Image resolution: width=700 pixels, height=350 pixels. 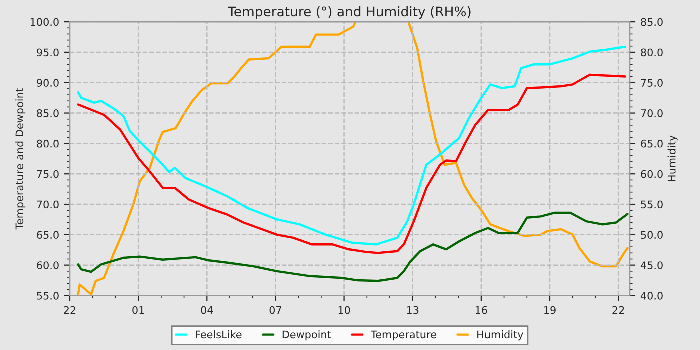 I want to click on y2-tick-label: 85.0, so click(x=652, y=22).